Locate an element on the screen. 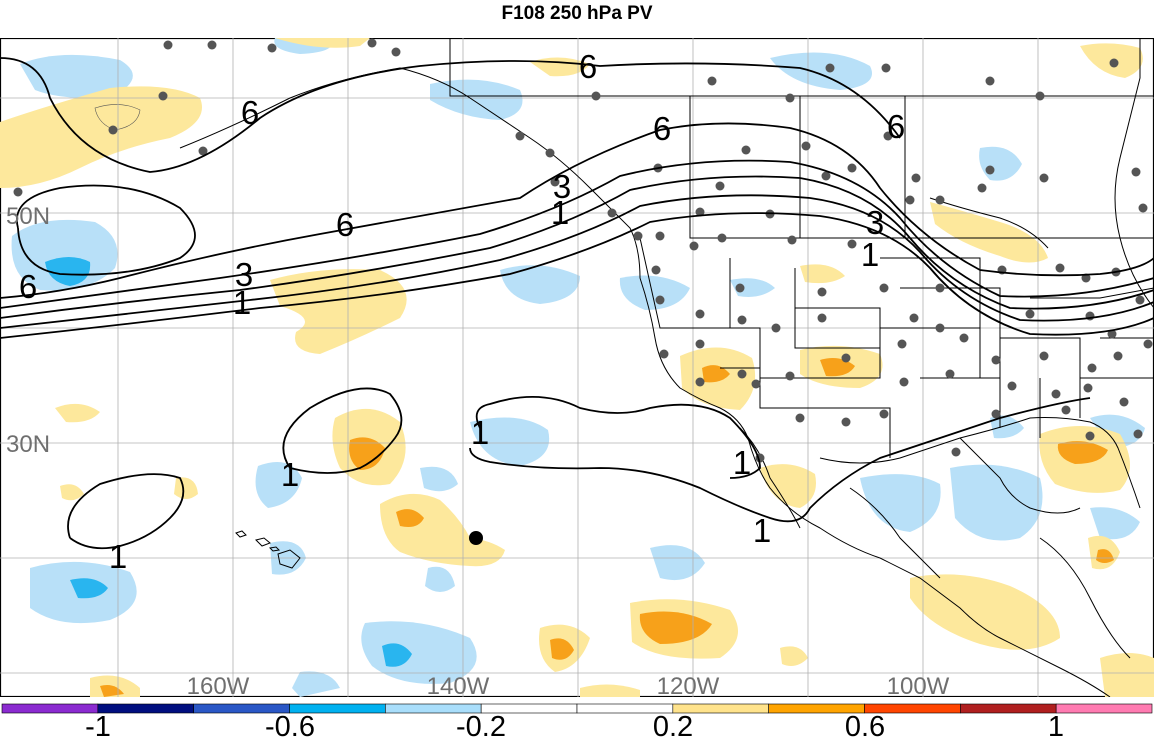 Image resolution: width=1154 pixels, height=739 pixels. colorbar-tick-label: -0.2 is located at coordinates (481, 725).